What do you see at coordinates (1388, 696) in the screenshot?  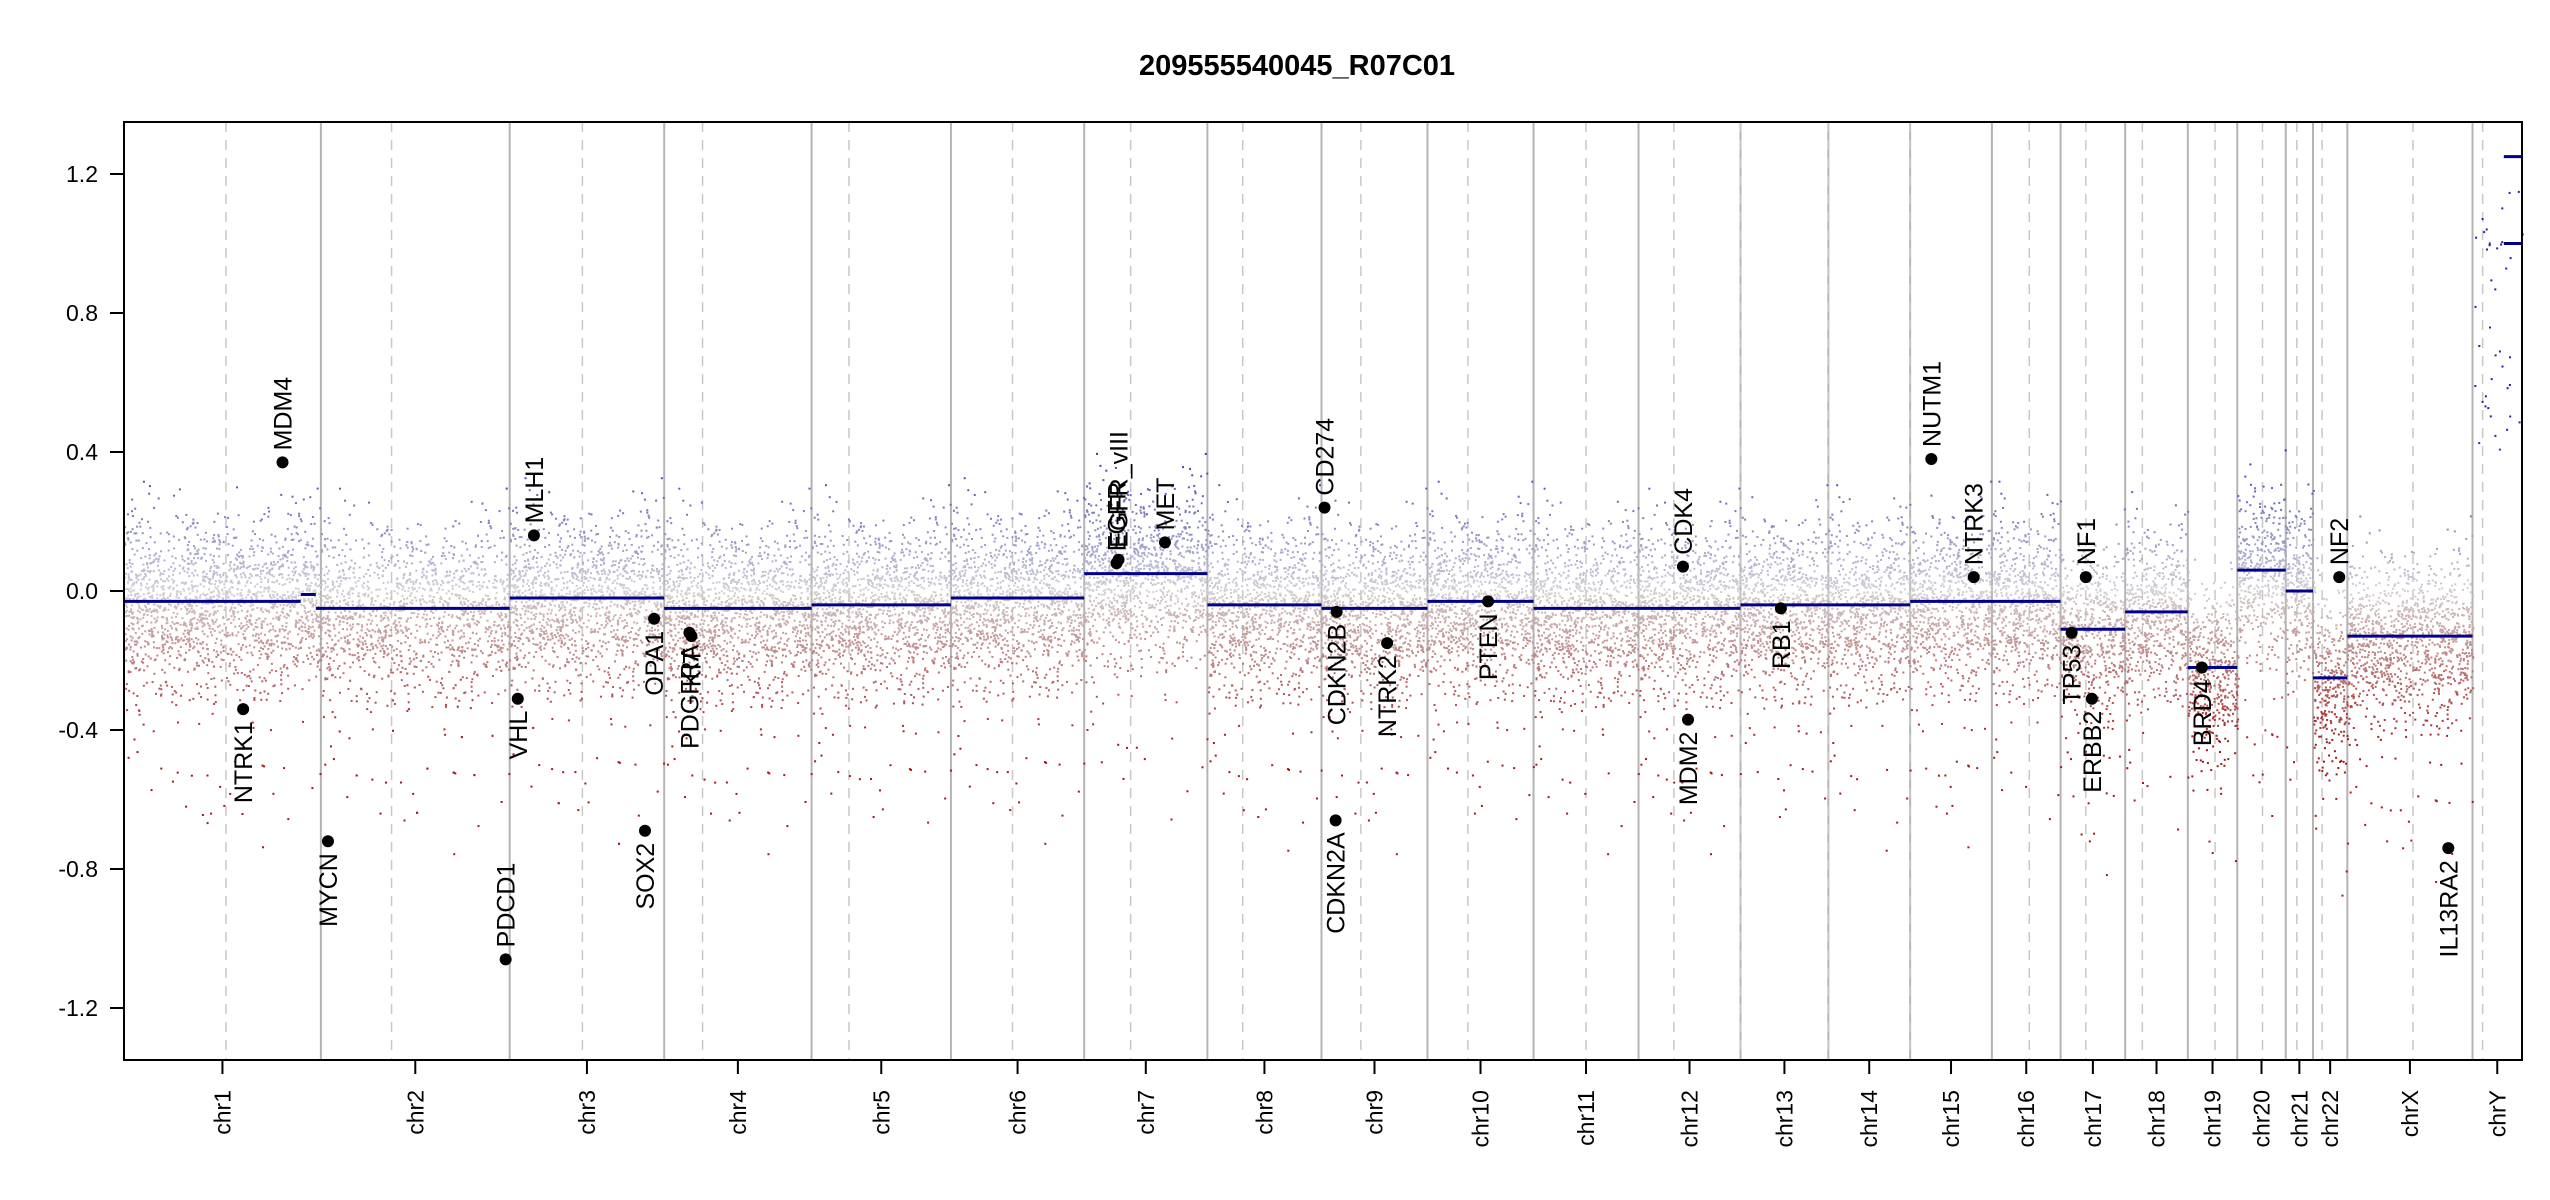 I see `gene-label: NTRK2` at bounding box center [1388, 696].